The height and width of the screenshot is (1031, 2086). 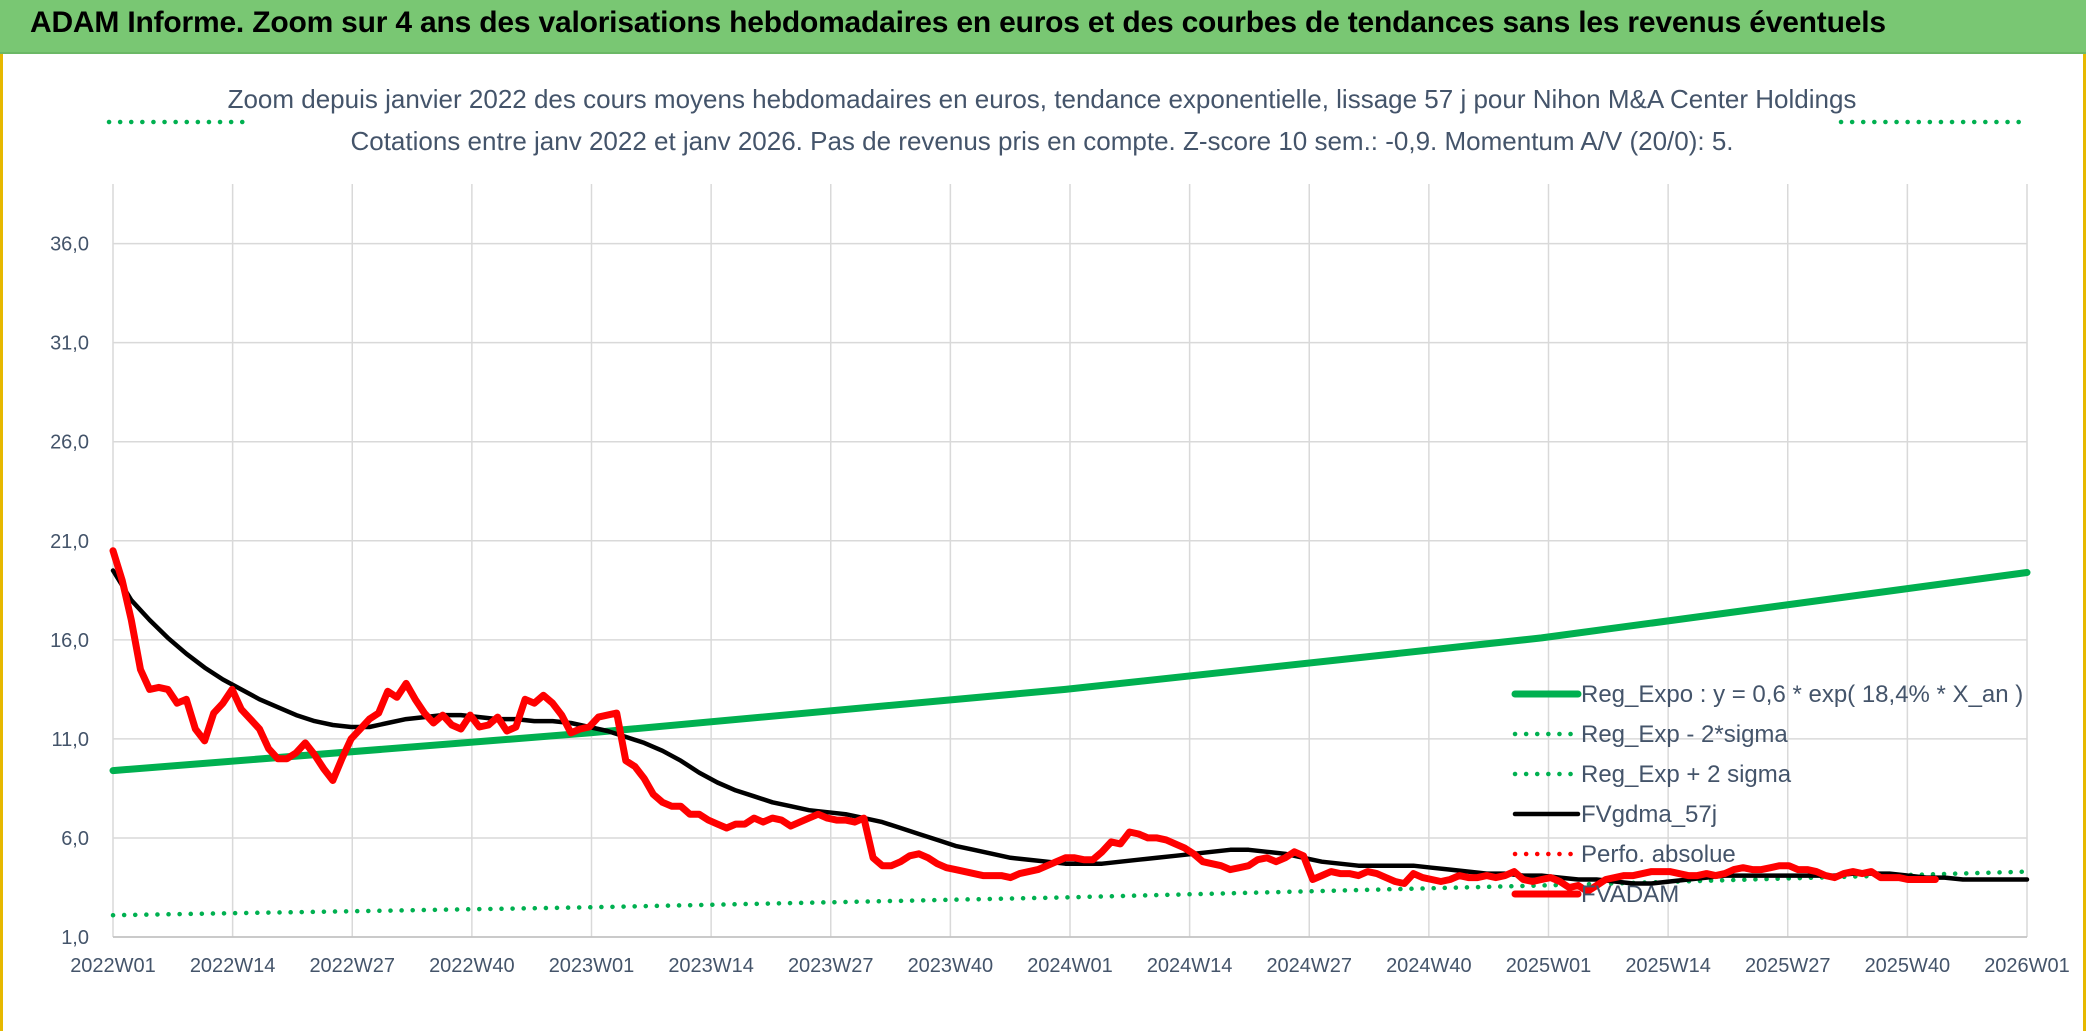 I want to click on x-tick-label: 2024W01, so click(x=1070, y=966).